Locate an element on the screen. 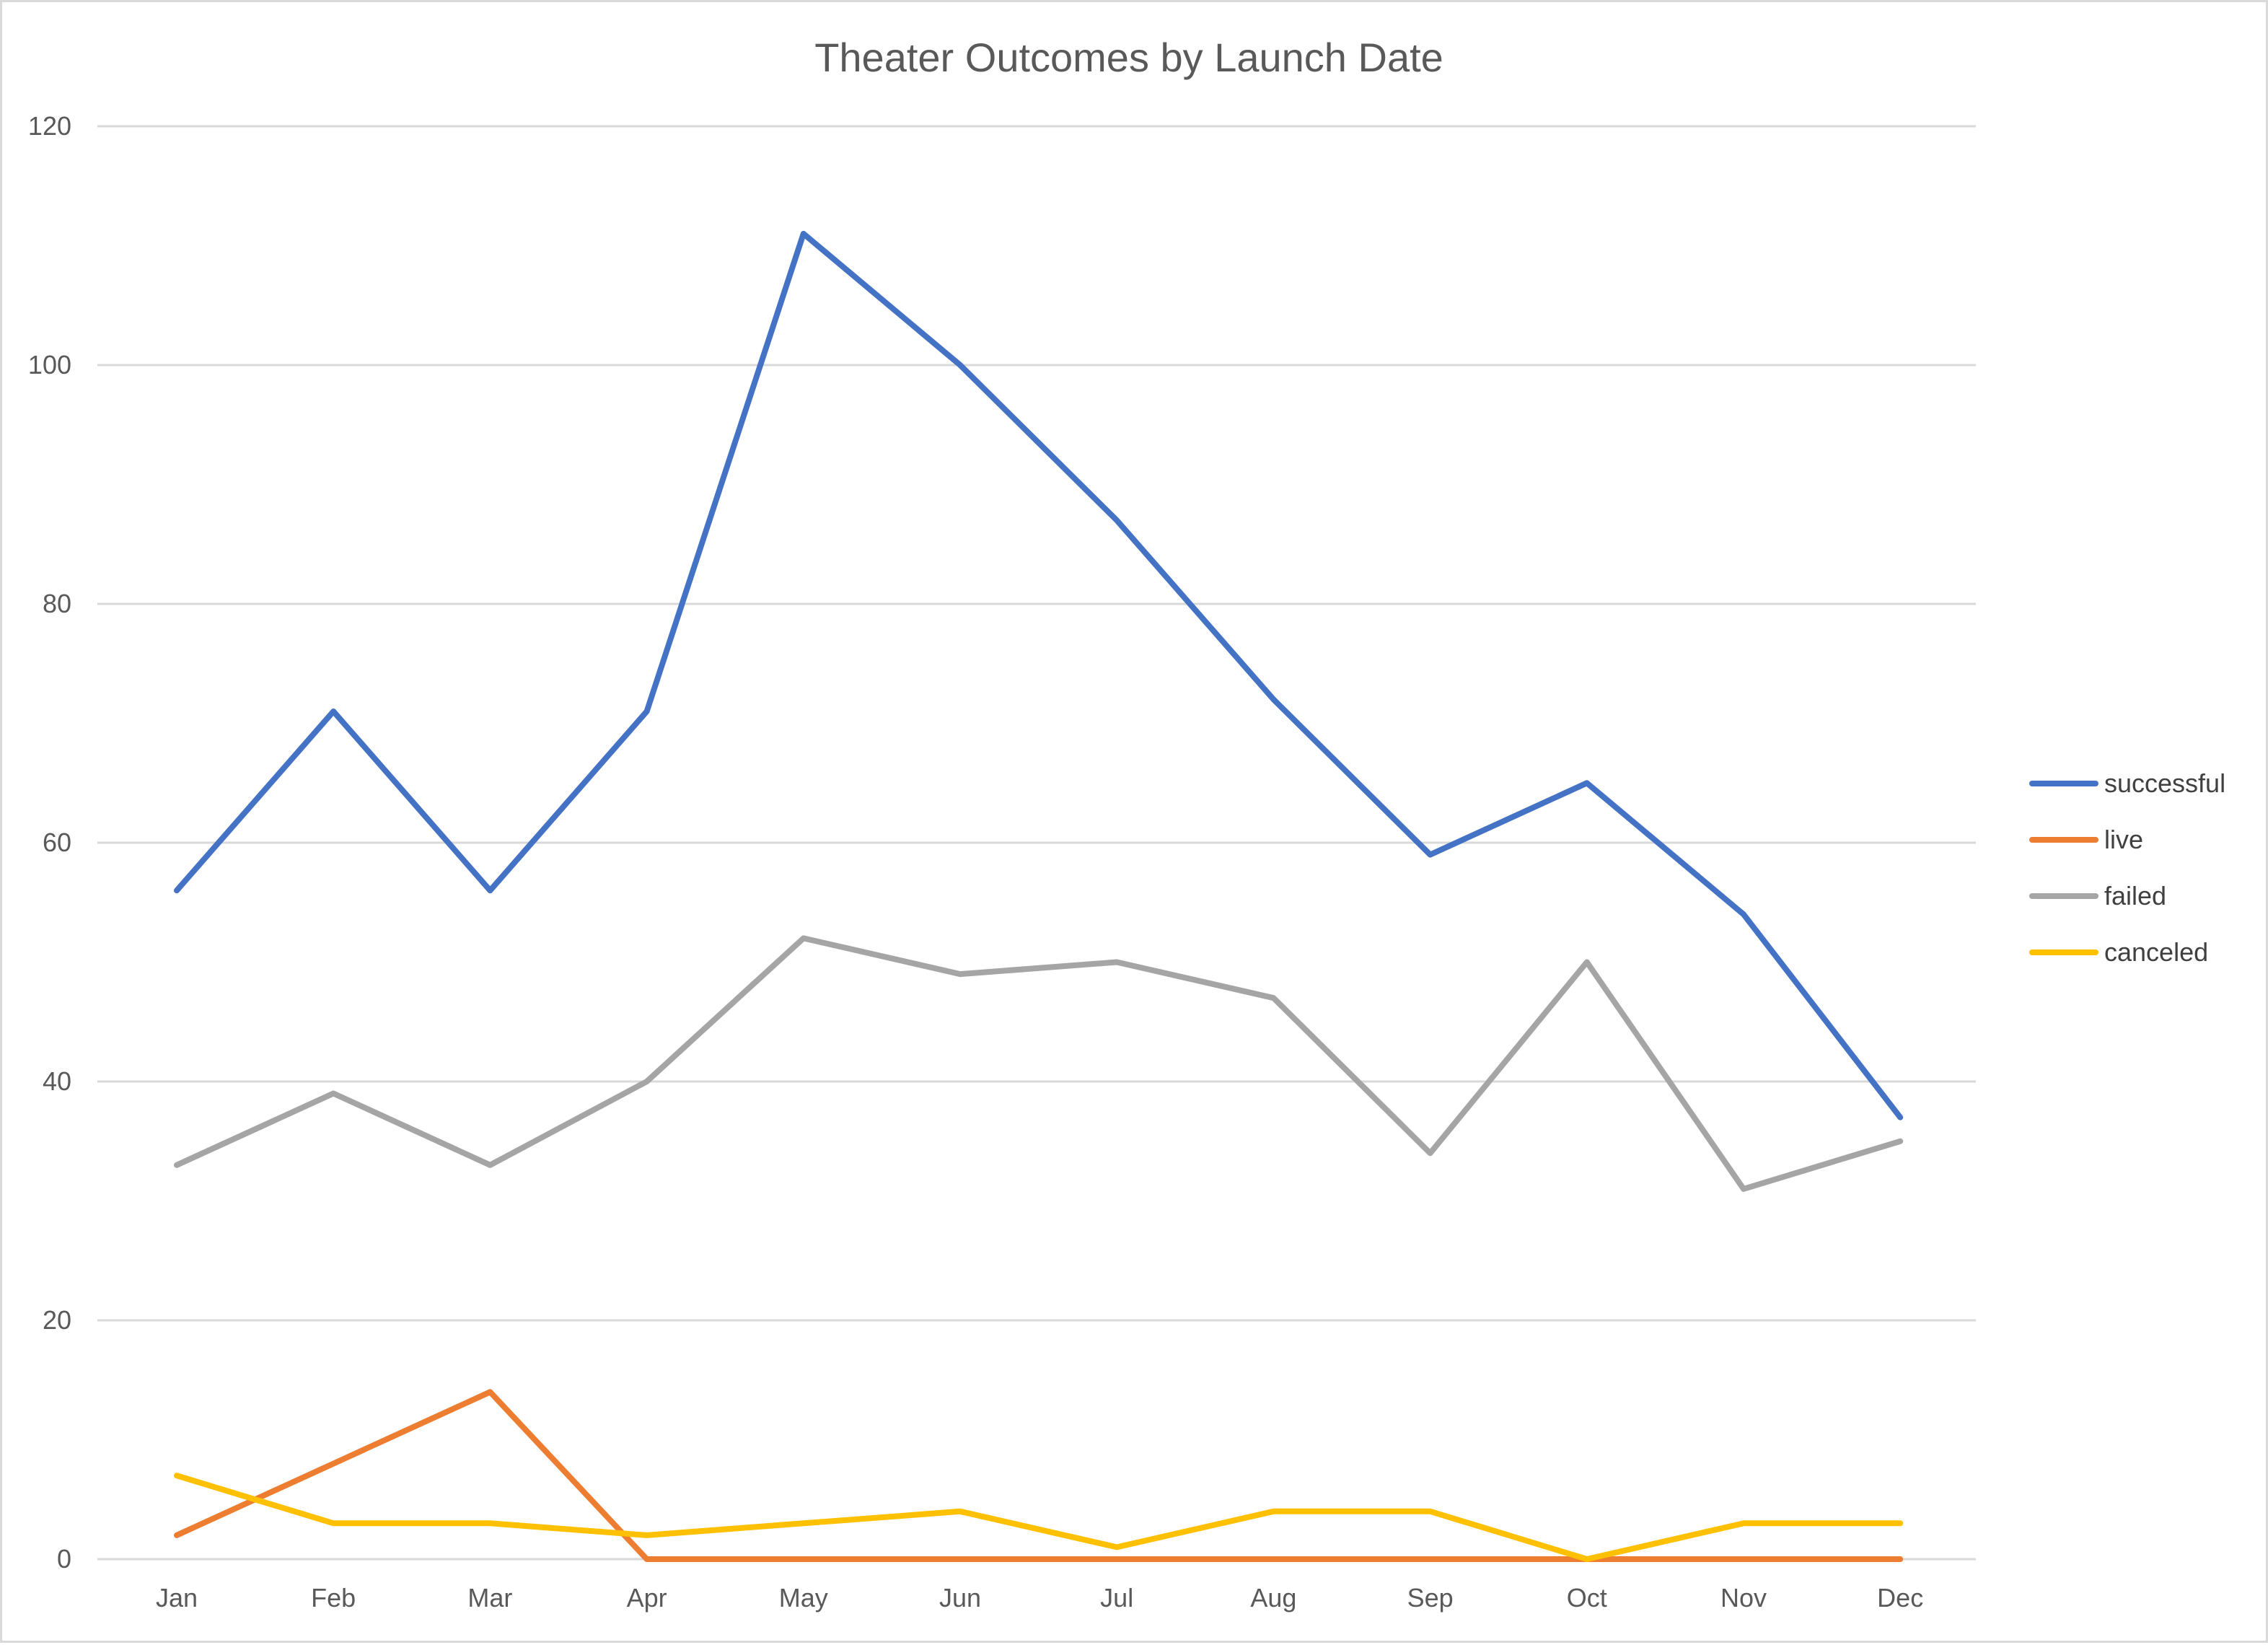 This screenshot has width=2268, height=1645. series-line-live is located at coordinates (1039, 1475).